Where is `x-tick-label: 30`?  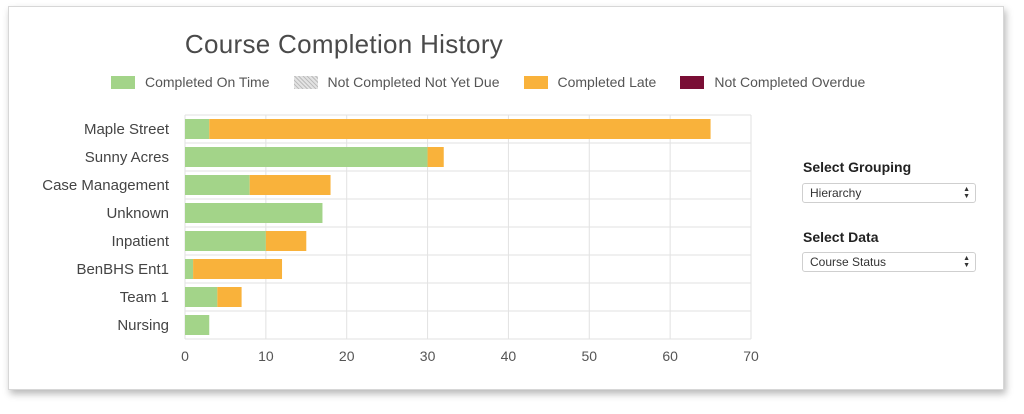 x-tick-label: 30 is located at coordinates (428, 356).